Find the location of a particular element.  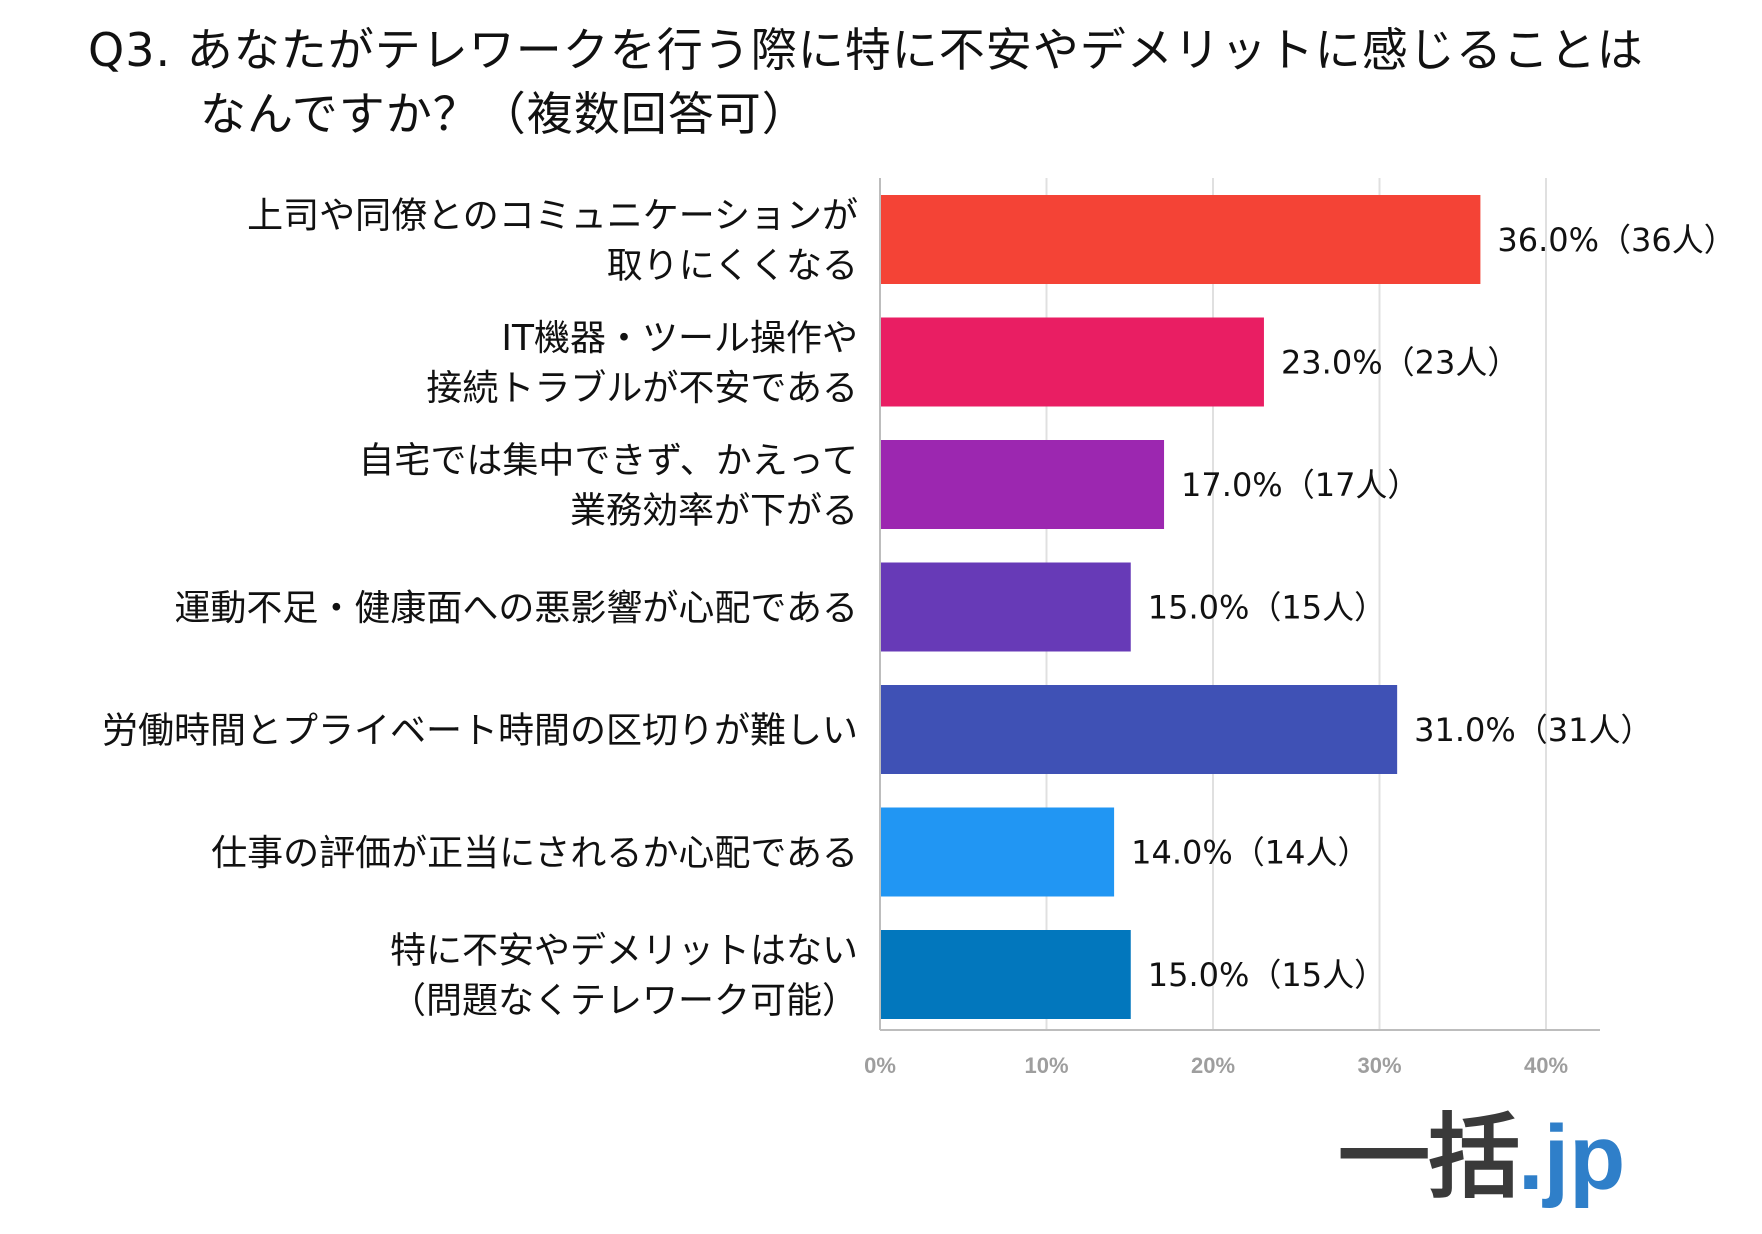

x-tick-label: 10% is located at coordinates (1046, 1065).